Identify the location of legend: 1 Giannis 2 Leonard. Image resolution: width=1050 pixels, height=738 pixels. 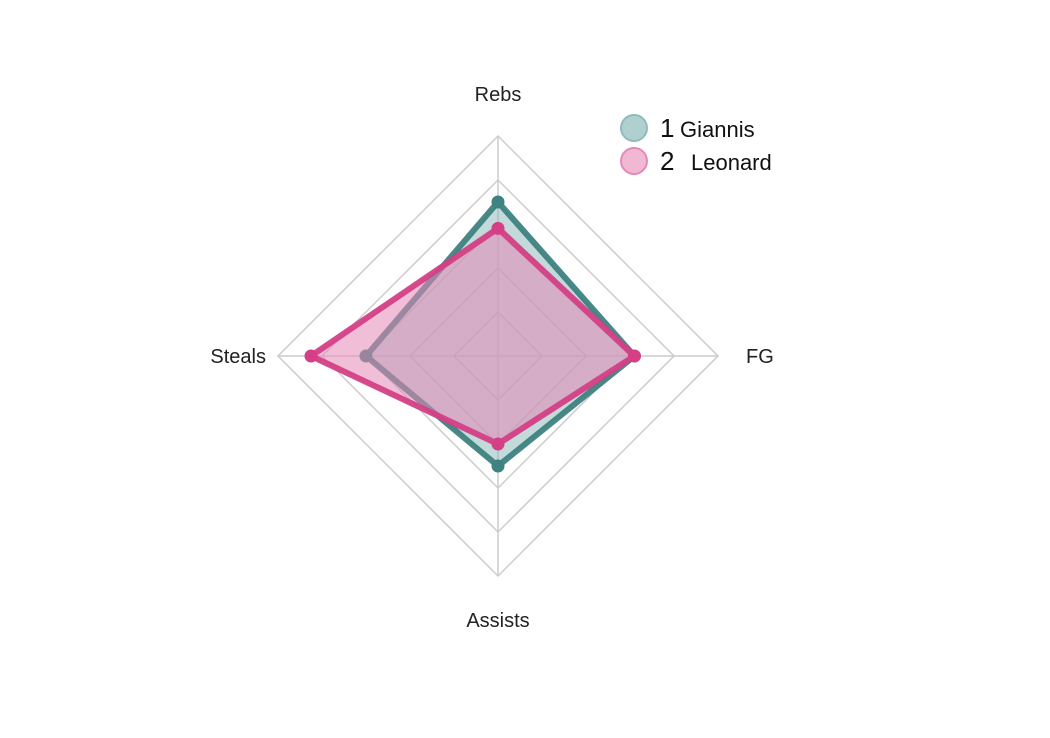
(696, 144).